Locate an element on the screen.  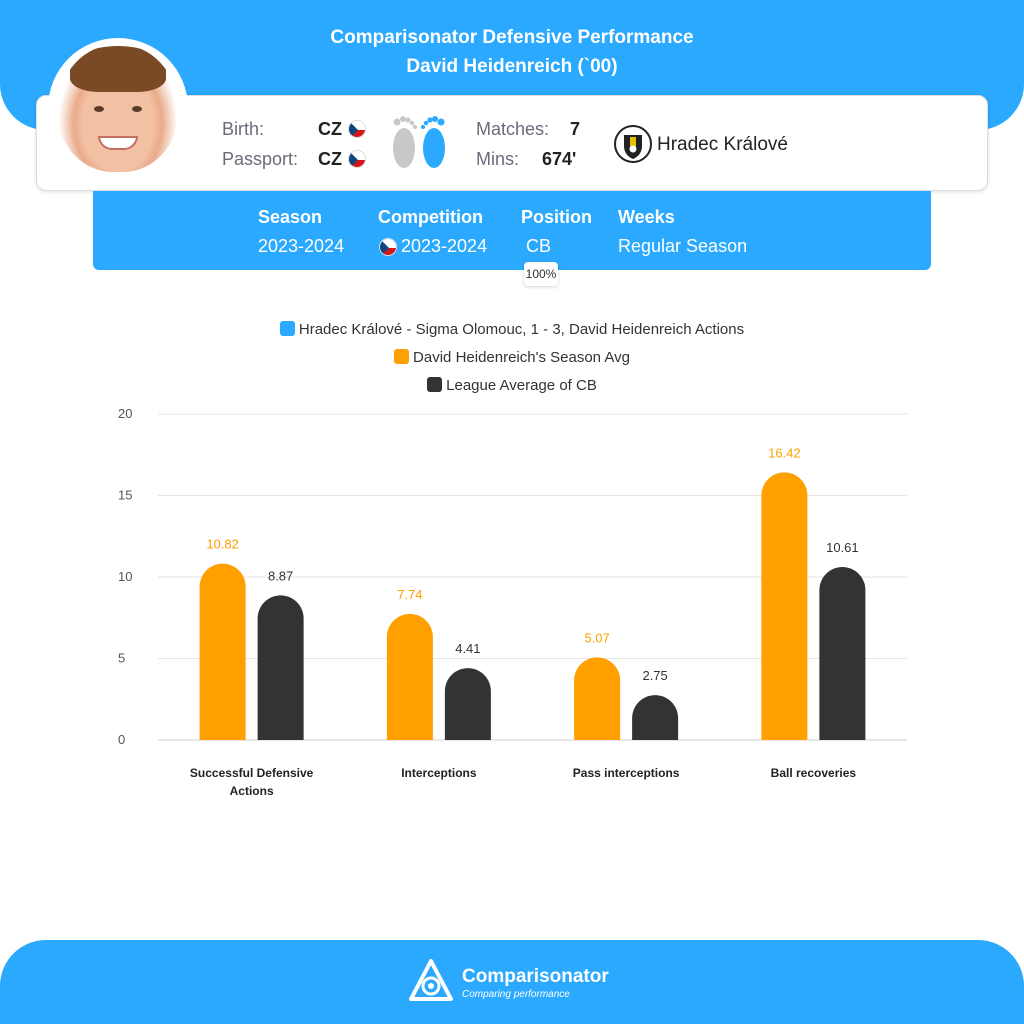
position-label: Position is located at coordinates (556, 217).